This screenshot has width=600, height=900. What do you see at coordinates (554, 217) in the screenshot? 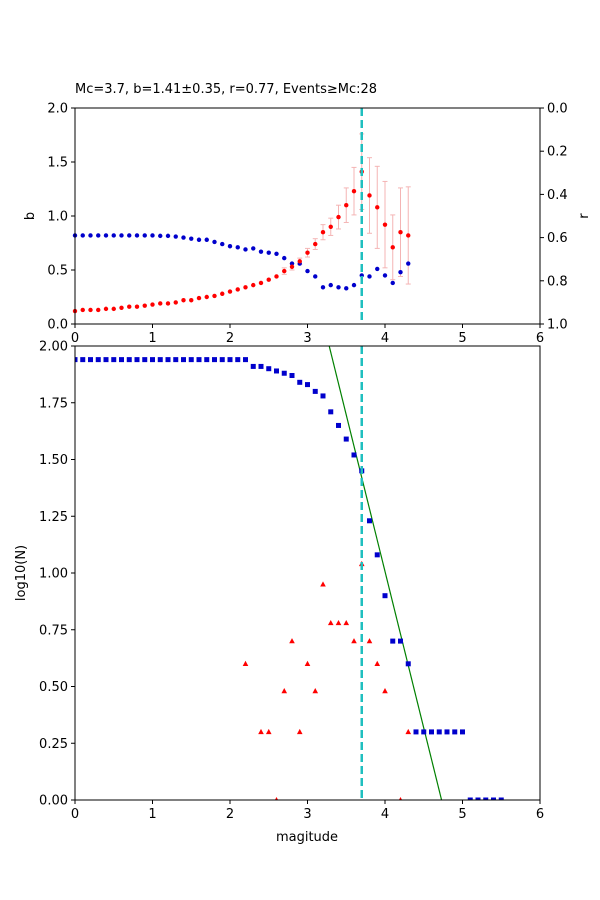
I see `top-right-ticks: 0.0 0.2 0.4 0.6 0.8 1.0` at bounding box center [554, 217].